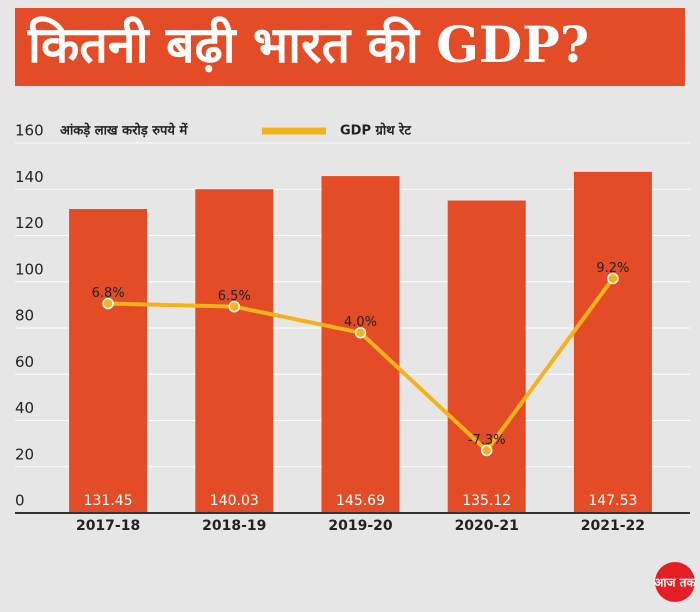 The image size is (700, 612). What do you see at coordinates (308, 44) in the screenshot?
I see `chart-title: कितनी बढ़ी भारत की GDP?` at bounding box center [308, 44].